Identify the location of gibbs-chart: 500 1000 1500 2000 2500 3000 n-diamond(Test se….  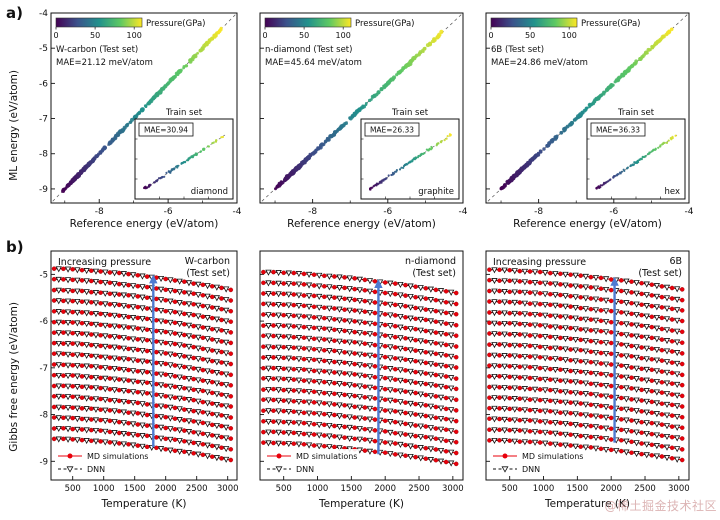
(361, 380).